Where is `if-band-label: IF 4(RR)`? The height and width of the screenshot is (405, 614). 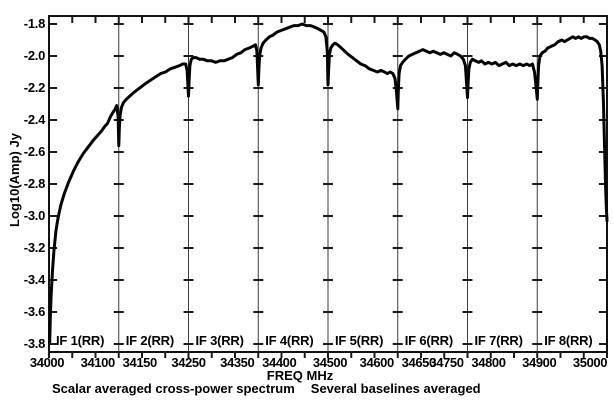
if-band-label: IF 4(RR) is located at coordinates (289, 340).